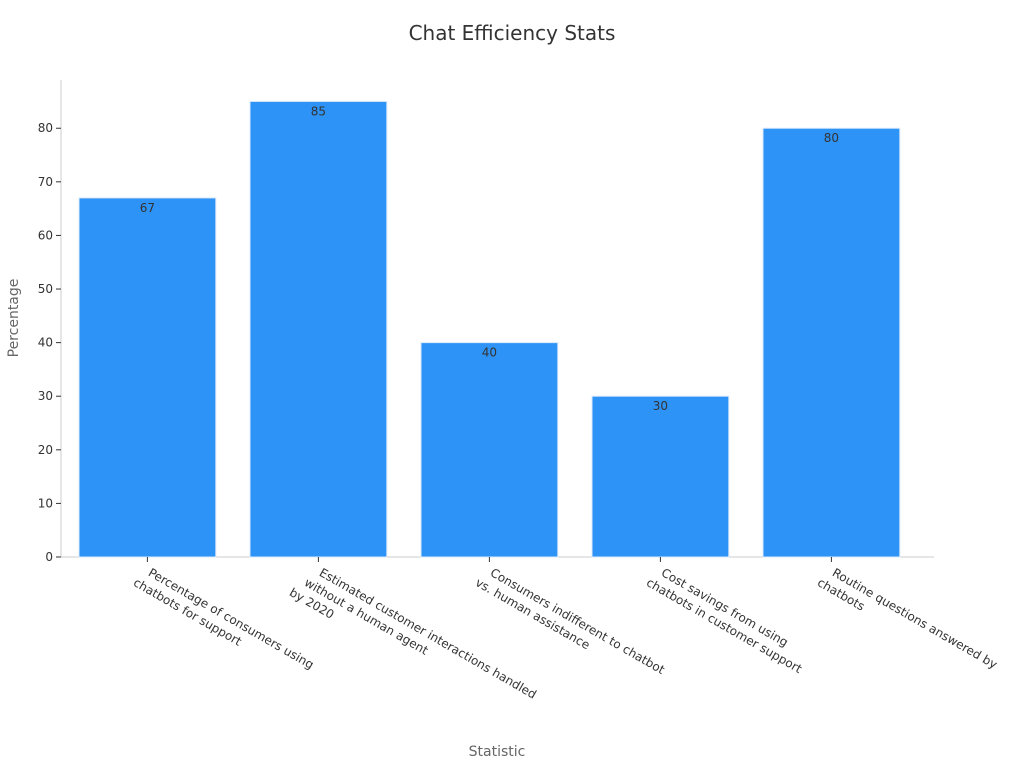 The height and width of the screenshot is (768, 1024). I want to click on y-tick-label: 60, so click(45, 235).